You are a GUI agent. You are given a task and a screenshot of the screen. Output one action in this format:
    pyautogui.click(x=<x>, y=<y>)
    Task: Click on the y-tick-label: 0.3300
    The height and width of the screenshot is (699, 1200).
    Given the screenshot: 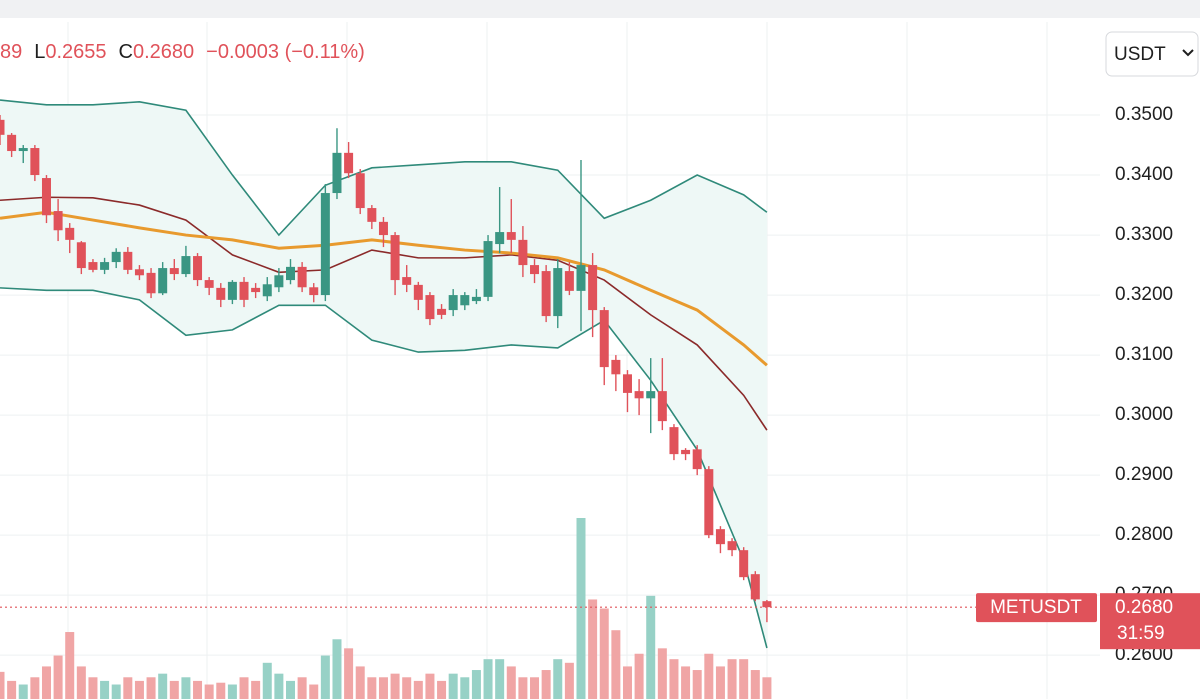 What is the action you would take?
    pyautogui.click(x=1144, y=234)
    